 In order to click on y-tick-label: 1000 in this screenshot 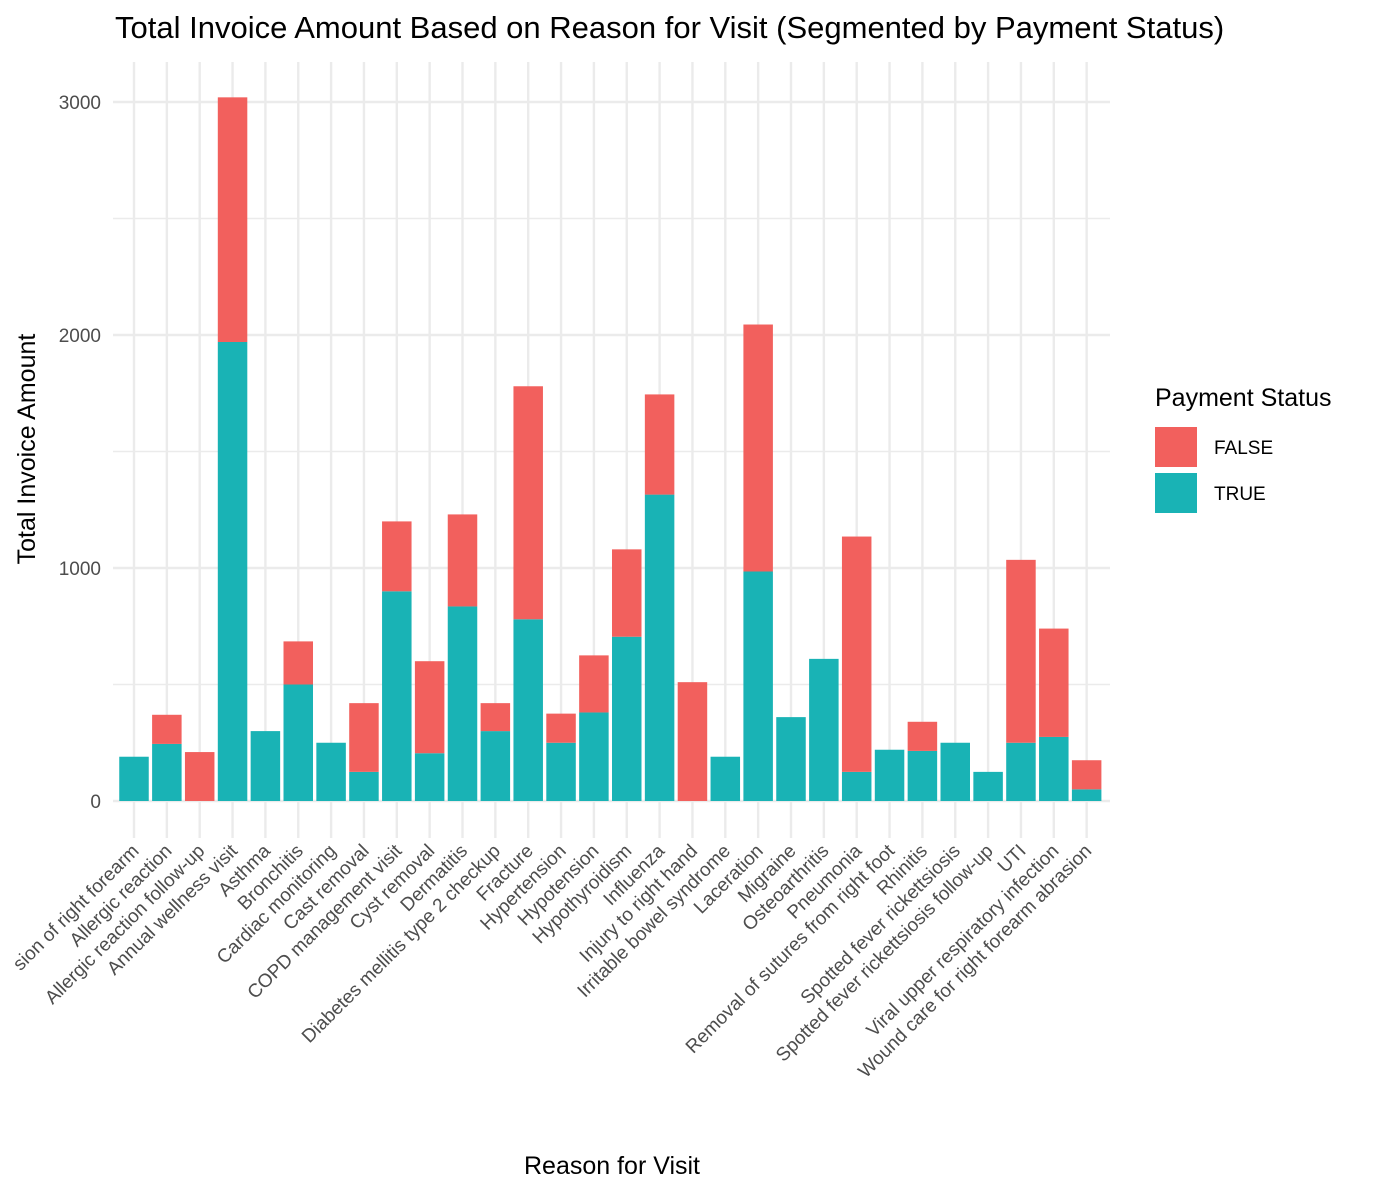, I will do `click(80, 569)`.